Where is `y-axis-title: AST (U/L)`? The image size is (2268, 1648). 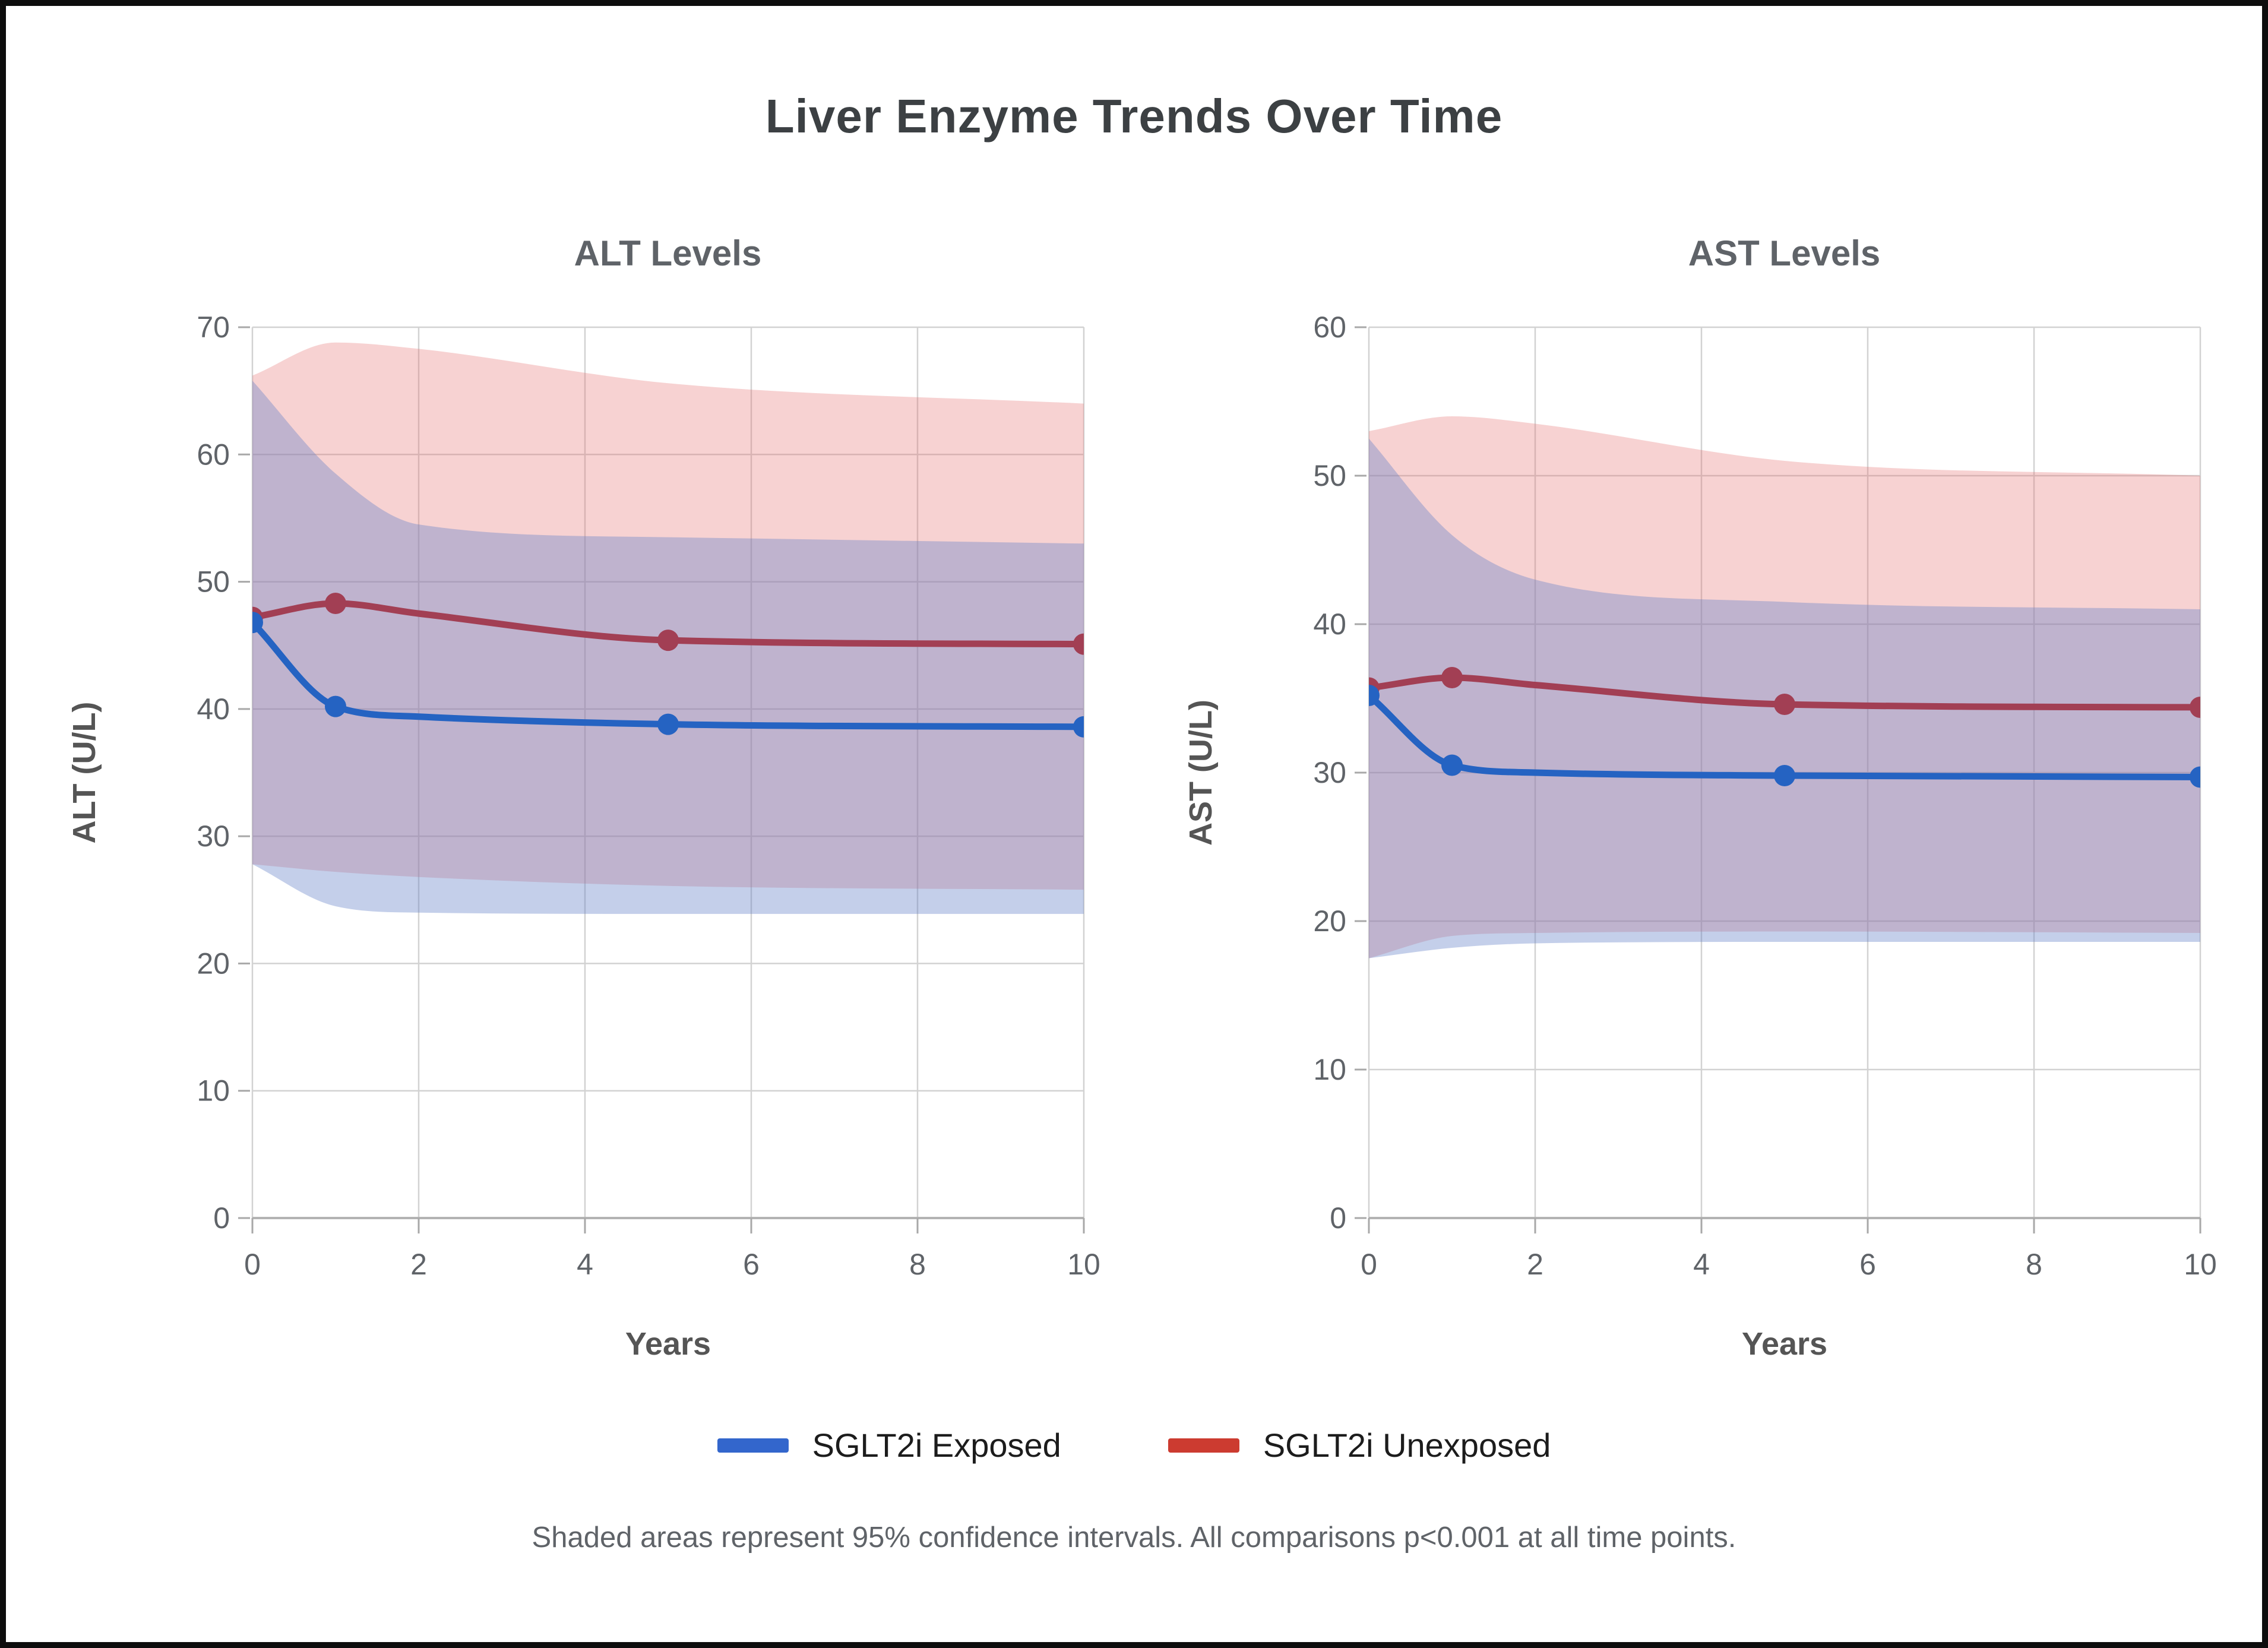 y-axis-title: AST (U/L) is located at coordinates (1201, 773).